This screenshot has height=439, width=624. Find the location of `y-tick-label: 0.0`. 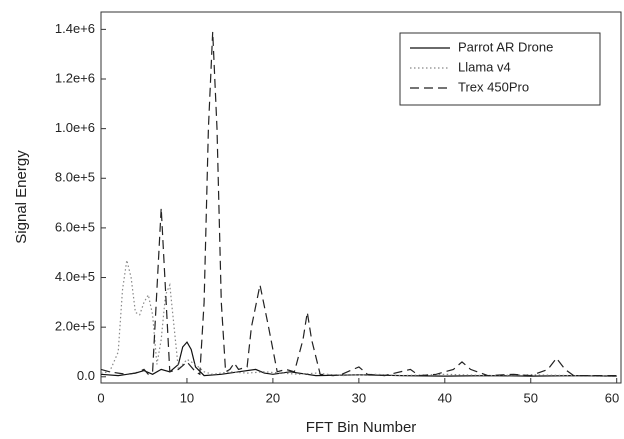

y-tick-label: 0.0 is located at coordinates (86, 375).